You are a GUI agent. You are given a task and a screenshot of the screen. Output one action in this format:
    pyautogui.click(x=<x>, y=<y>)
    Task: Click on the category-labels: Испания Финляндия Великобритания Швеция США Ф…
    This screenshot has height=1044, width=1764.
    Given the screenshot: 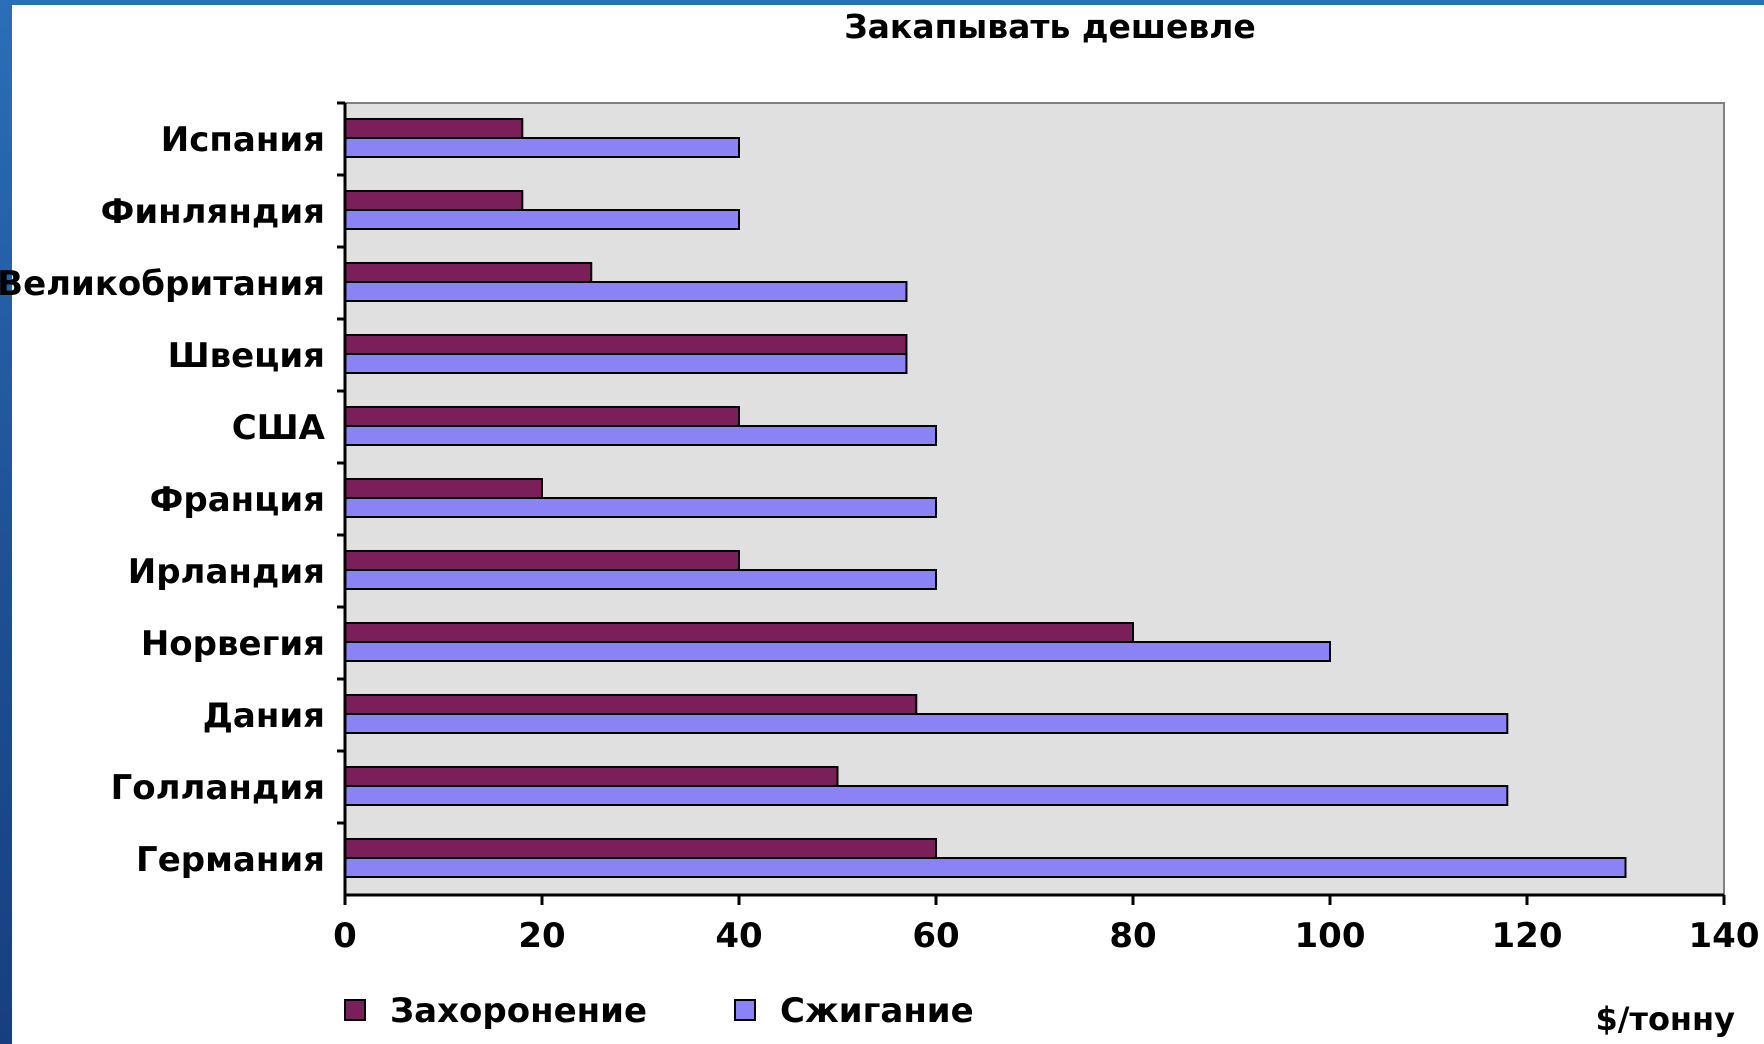 What is the action you would take?
    pyautogui.click(x=163, y=500)
    